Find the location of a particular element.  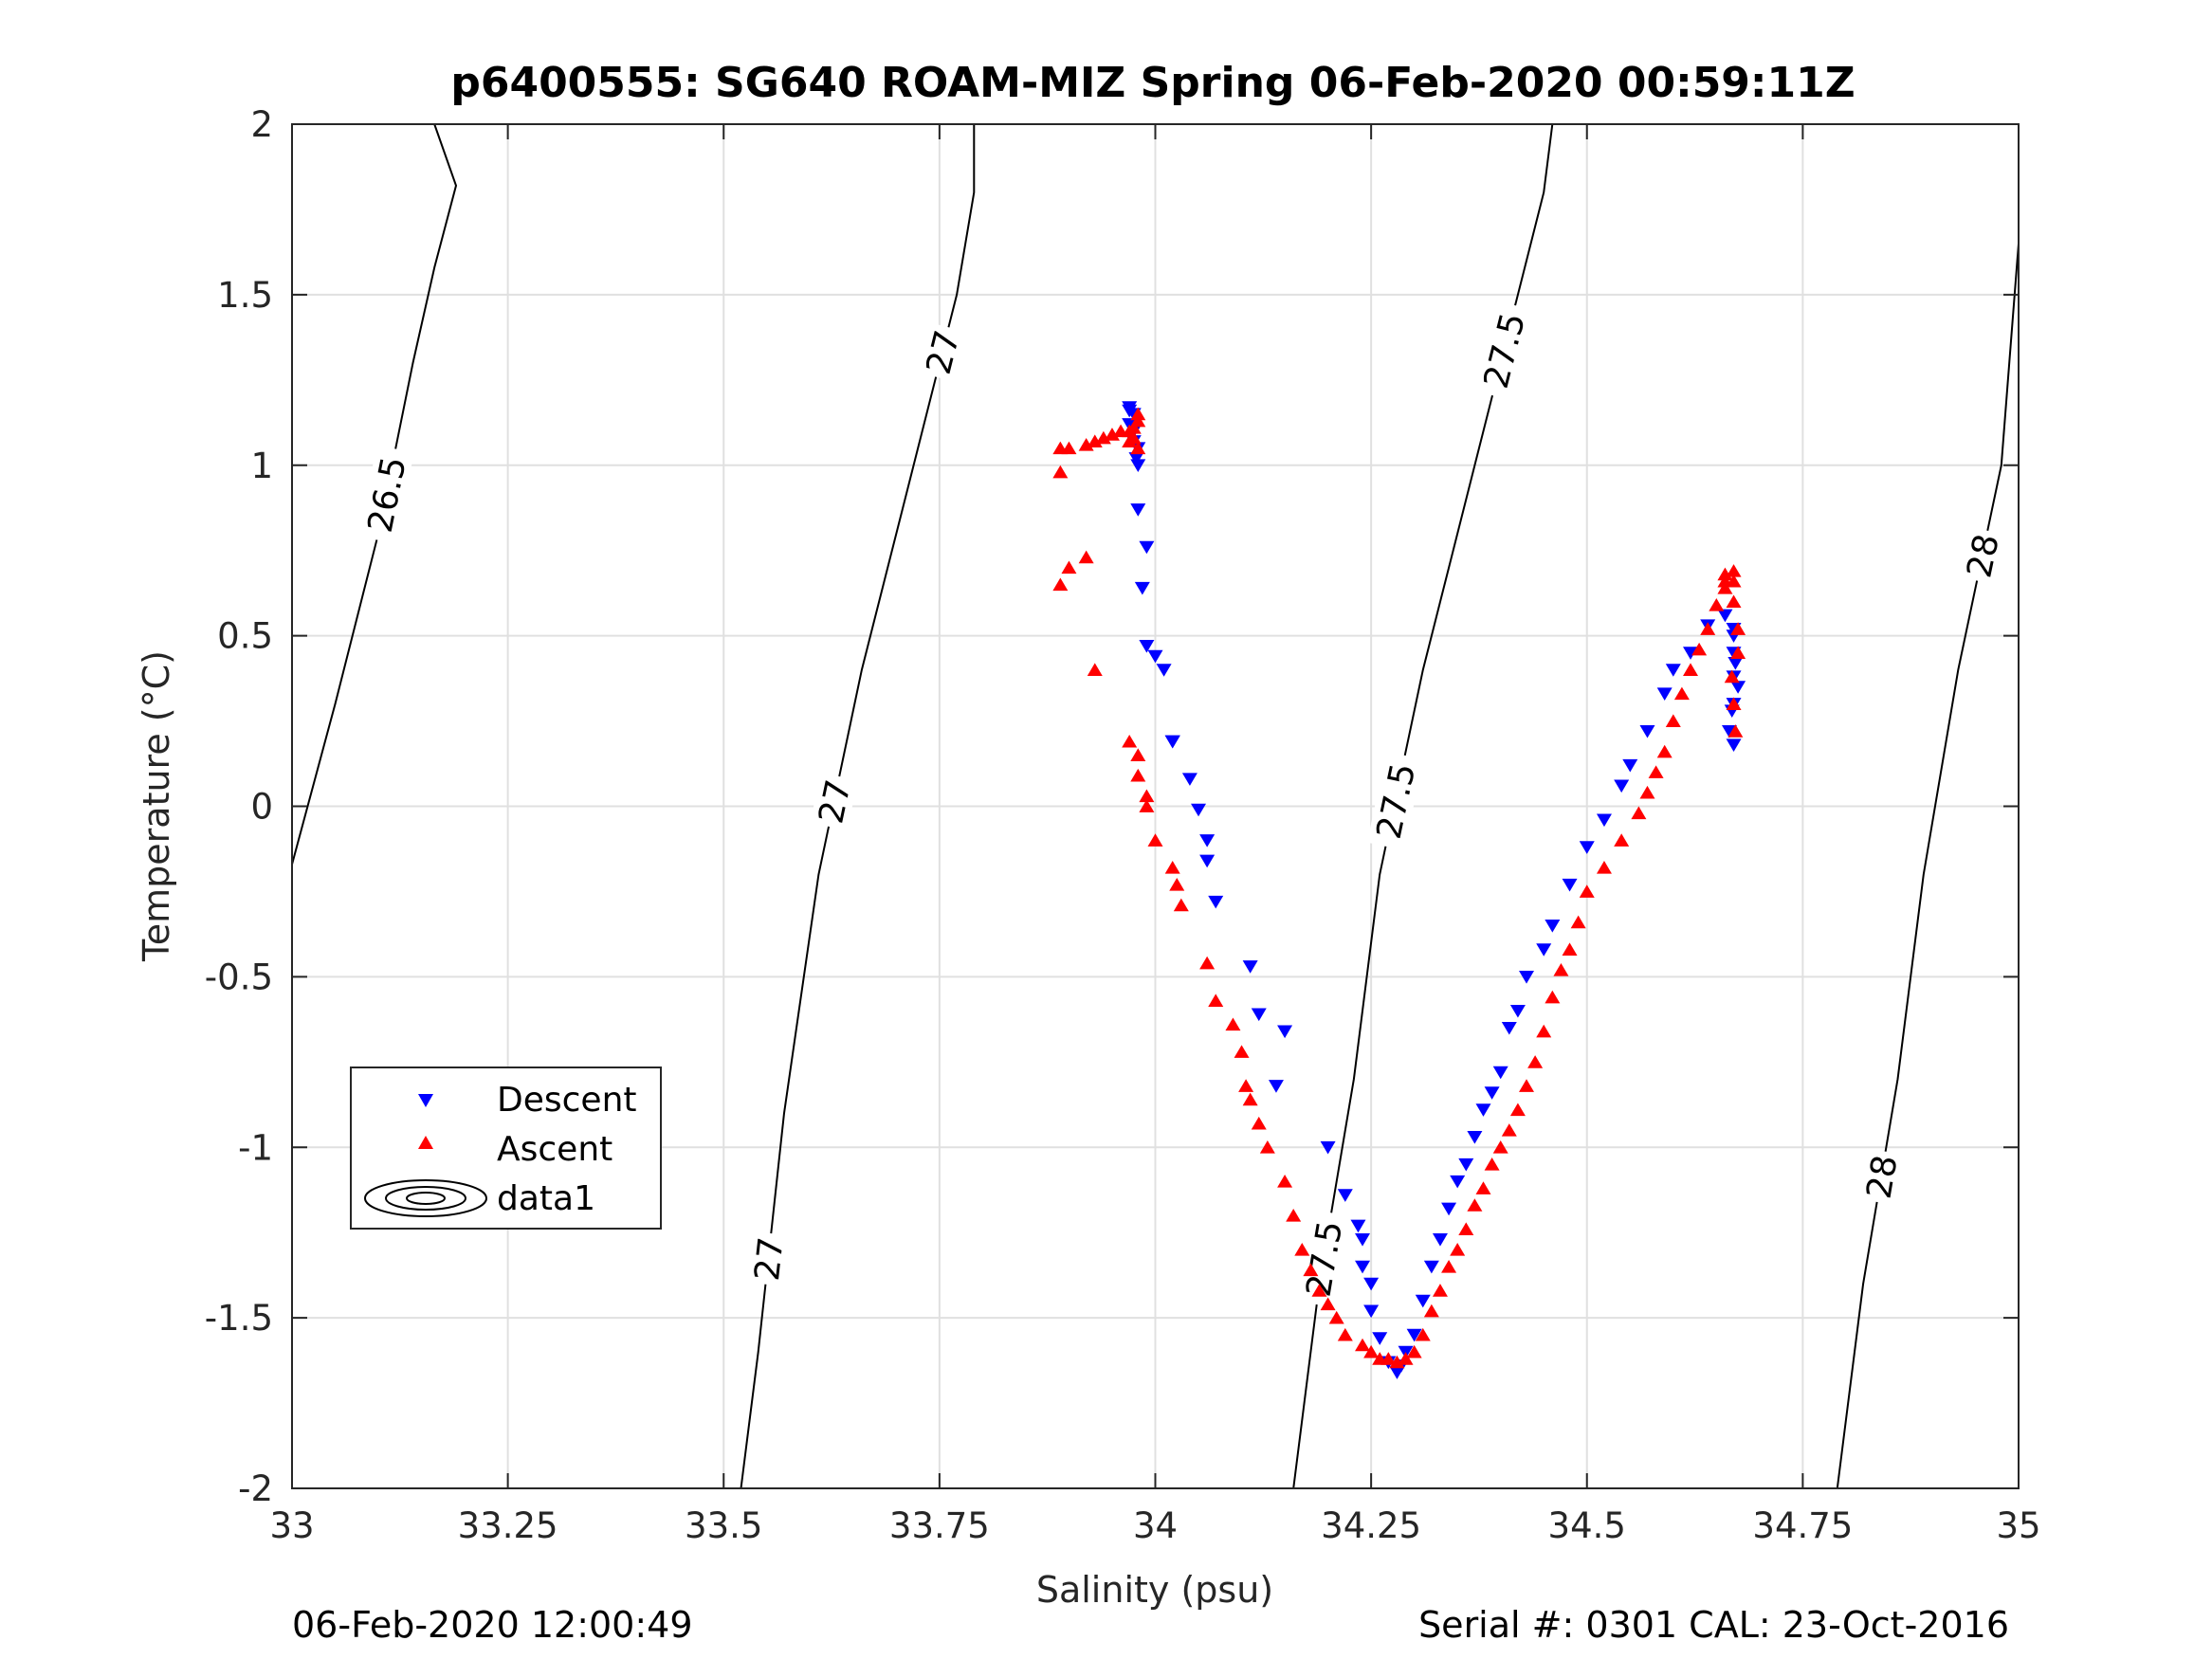

y-tick-label: 2 is located at coordinates (261, 124).